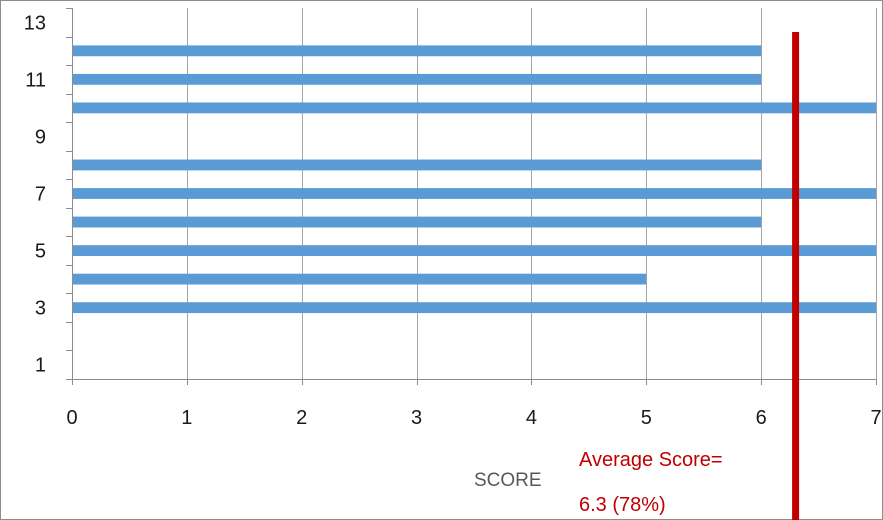 Image resolution: width=883 pixels, height=520 pixels. I want to click on x-tick-label-2: 2, so click(301, 418).